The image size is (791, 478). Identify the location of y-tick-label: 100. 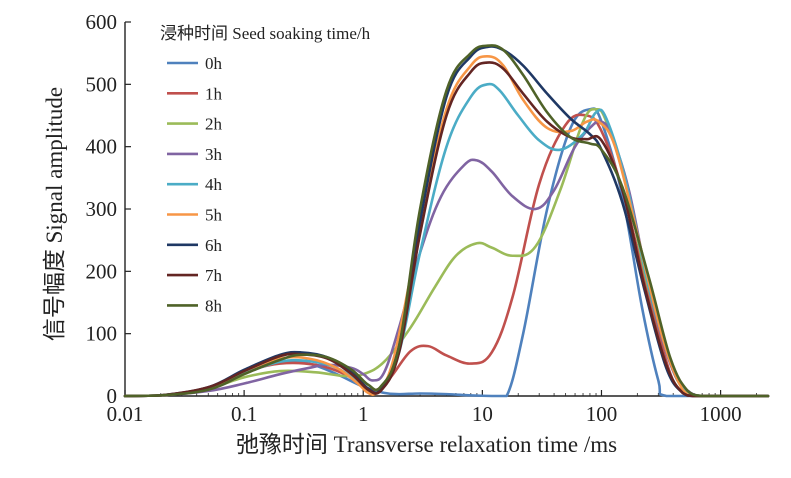
(102, 334).